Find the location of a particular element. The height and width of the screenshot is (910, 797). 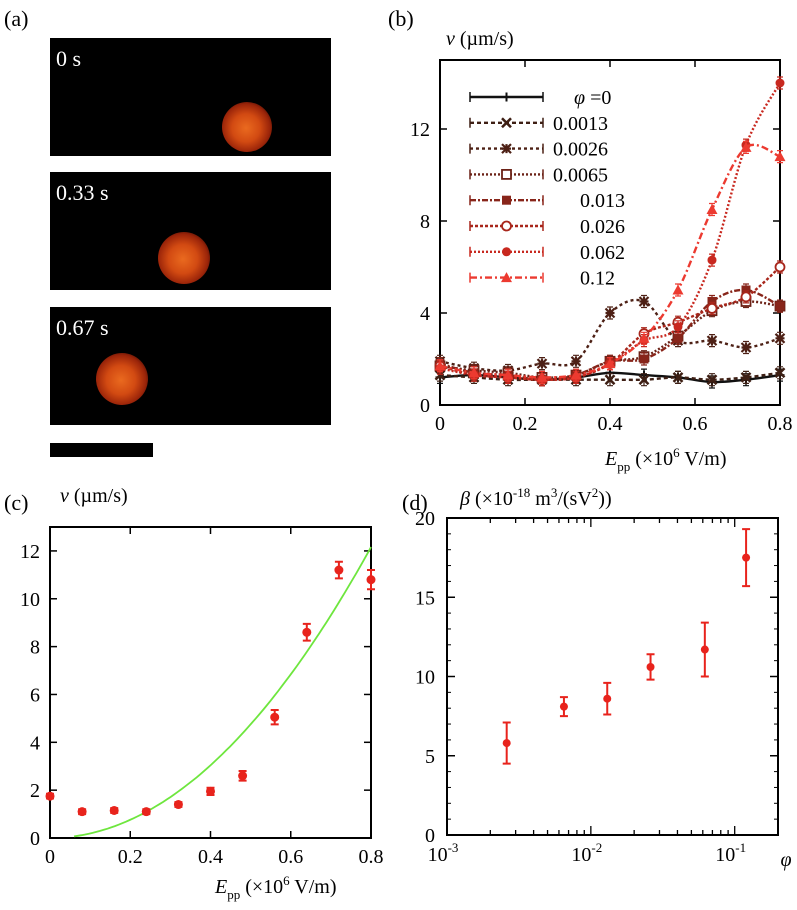

x-axis-label: φ is located at coordinates (785, 860).